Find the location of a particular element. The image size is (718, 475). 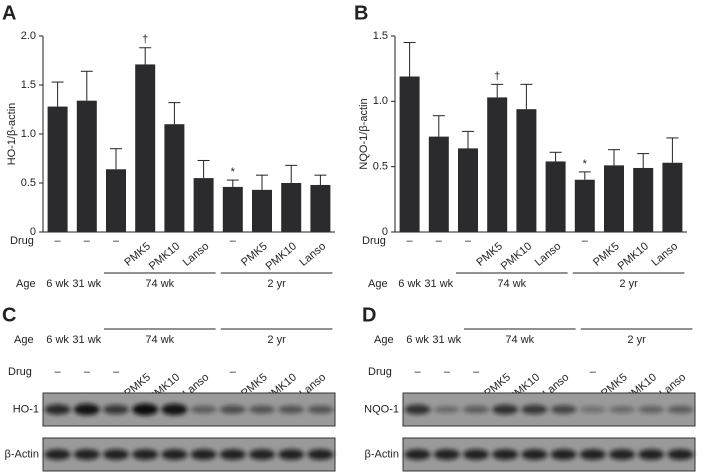

panel-letter: B is located at coordinates (361, 13).